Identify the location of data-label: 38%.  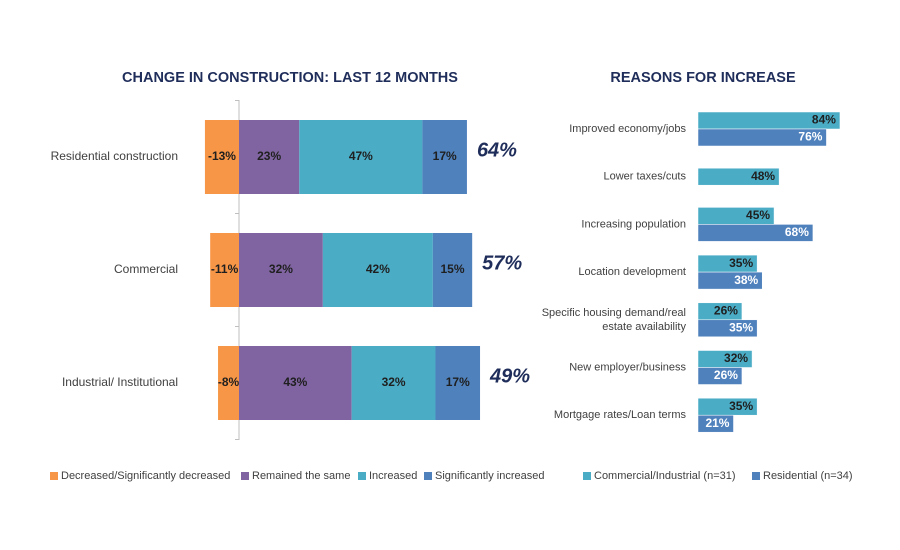
(746, 280).